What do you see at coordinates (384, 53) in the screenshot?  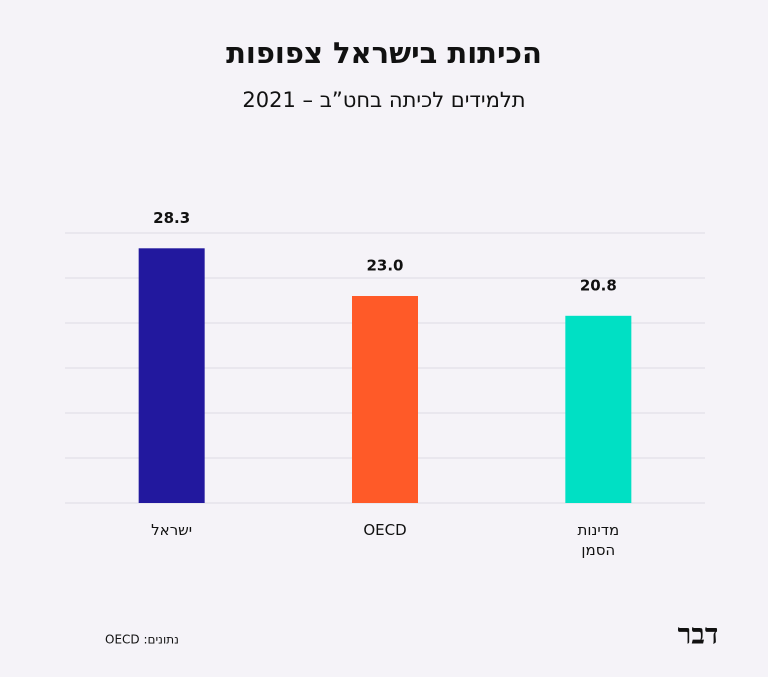 I see `chart-title: הכיתות בישראל צפופות` at bounding box center [384, 53].